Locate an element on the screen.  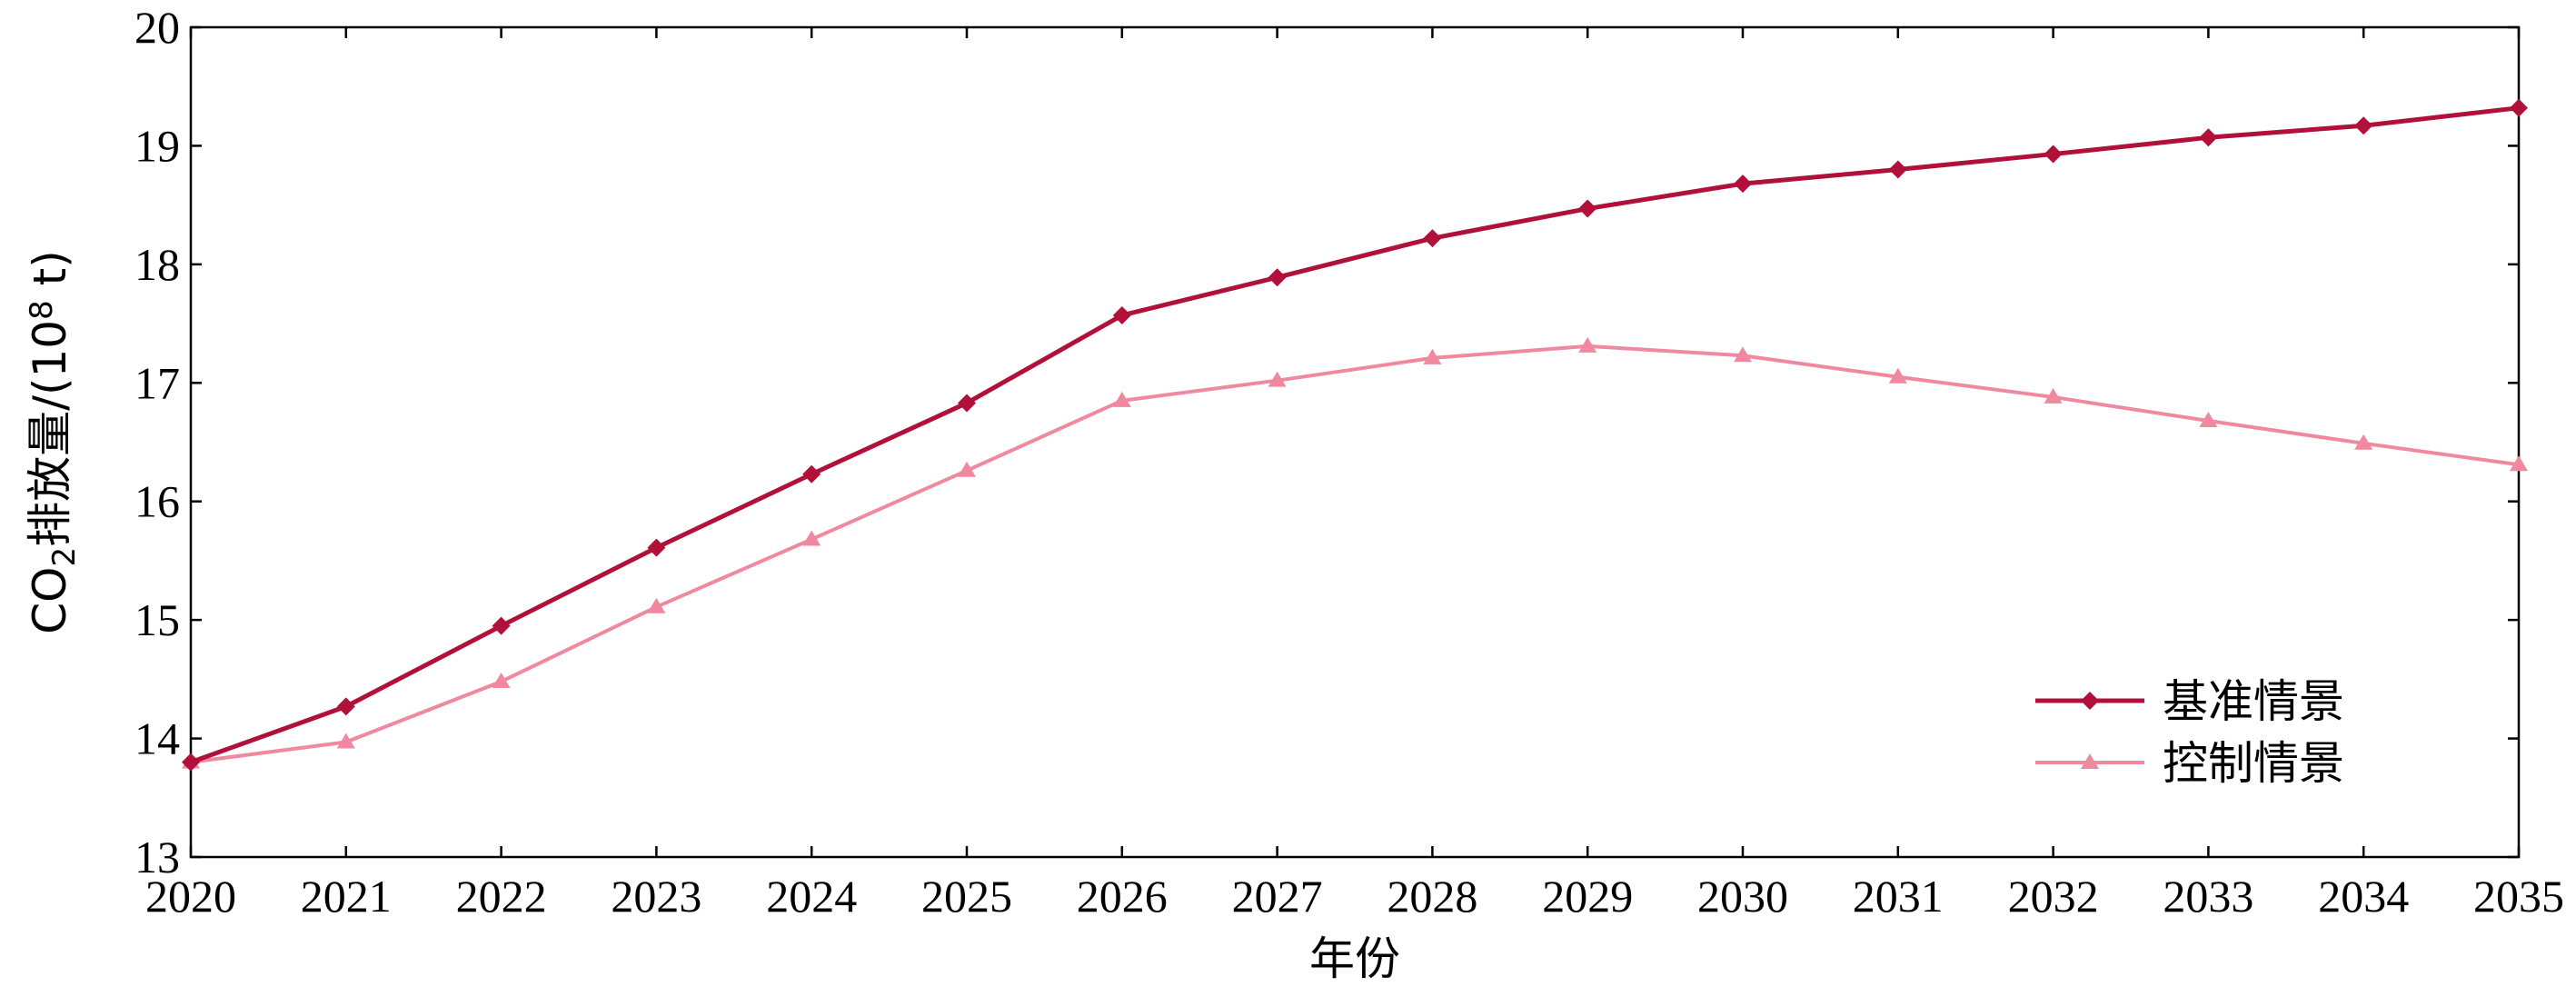
y-axis-title-suffix: t) is located at coordinates (50, 275).